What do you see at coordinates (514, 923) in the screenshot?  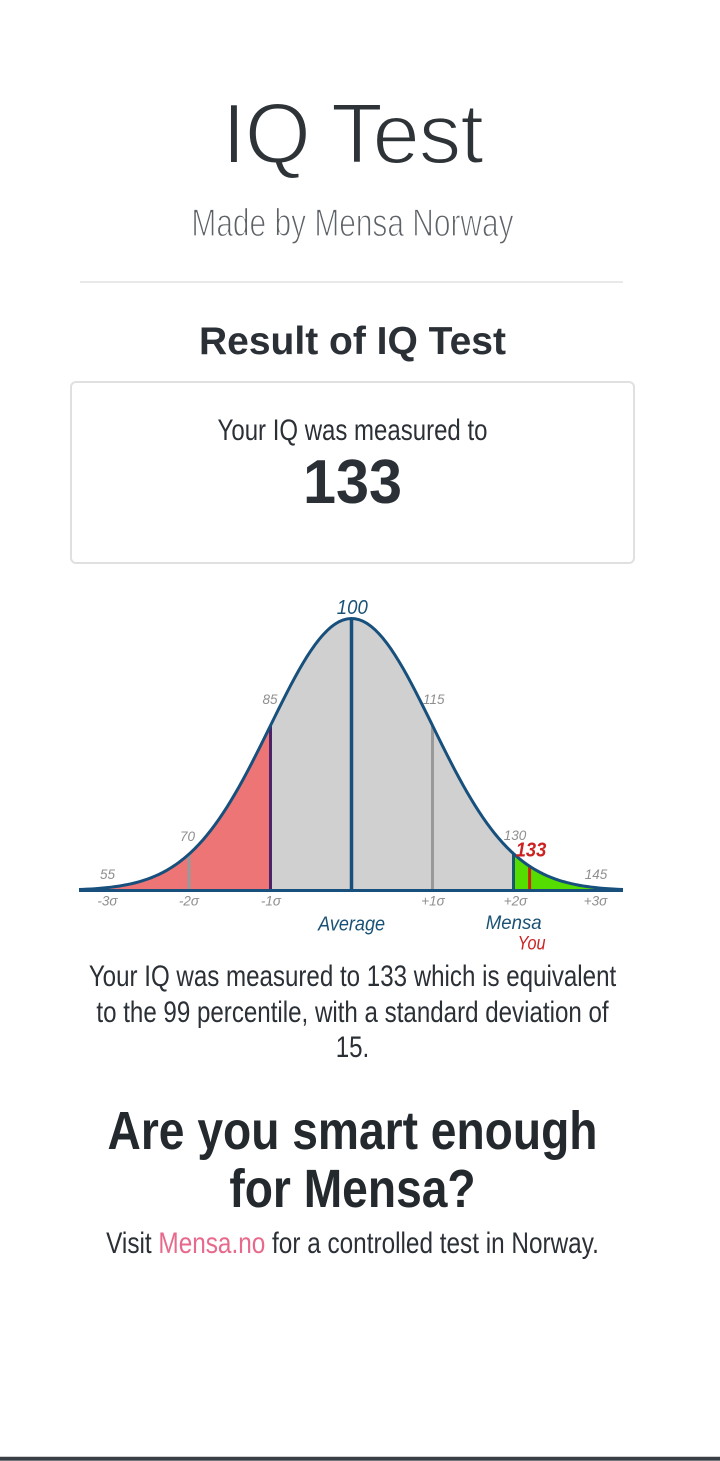 I see `svg-text: Mensa` at bounding box center [514, 923].